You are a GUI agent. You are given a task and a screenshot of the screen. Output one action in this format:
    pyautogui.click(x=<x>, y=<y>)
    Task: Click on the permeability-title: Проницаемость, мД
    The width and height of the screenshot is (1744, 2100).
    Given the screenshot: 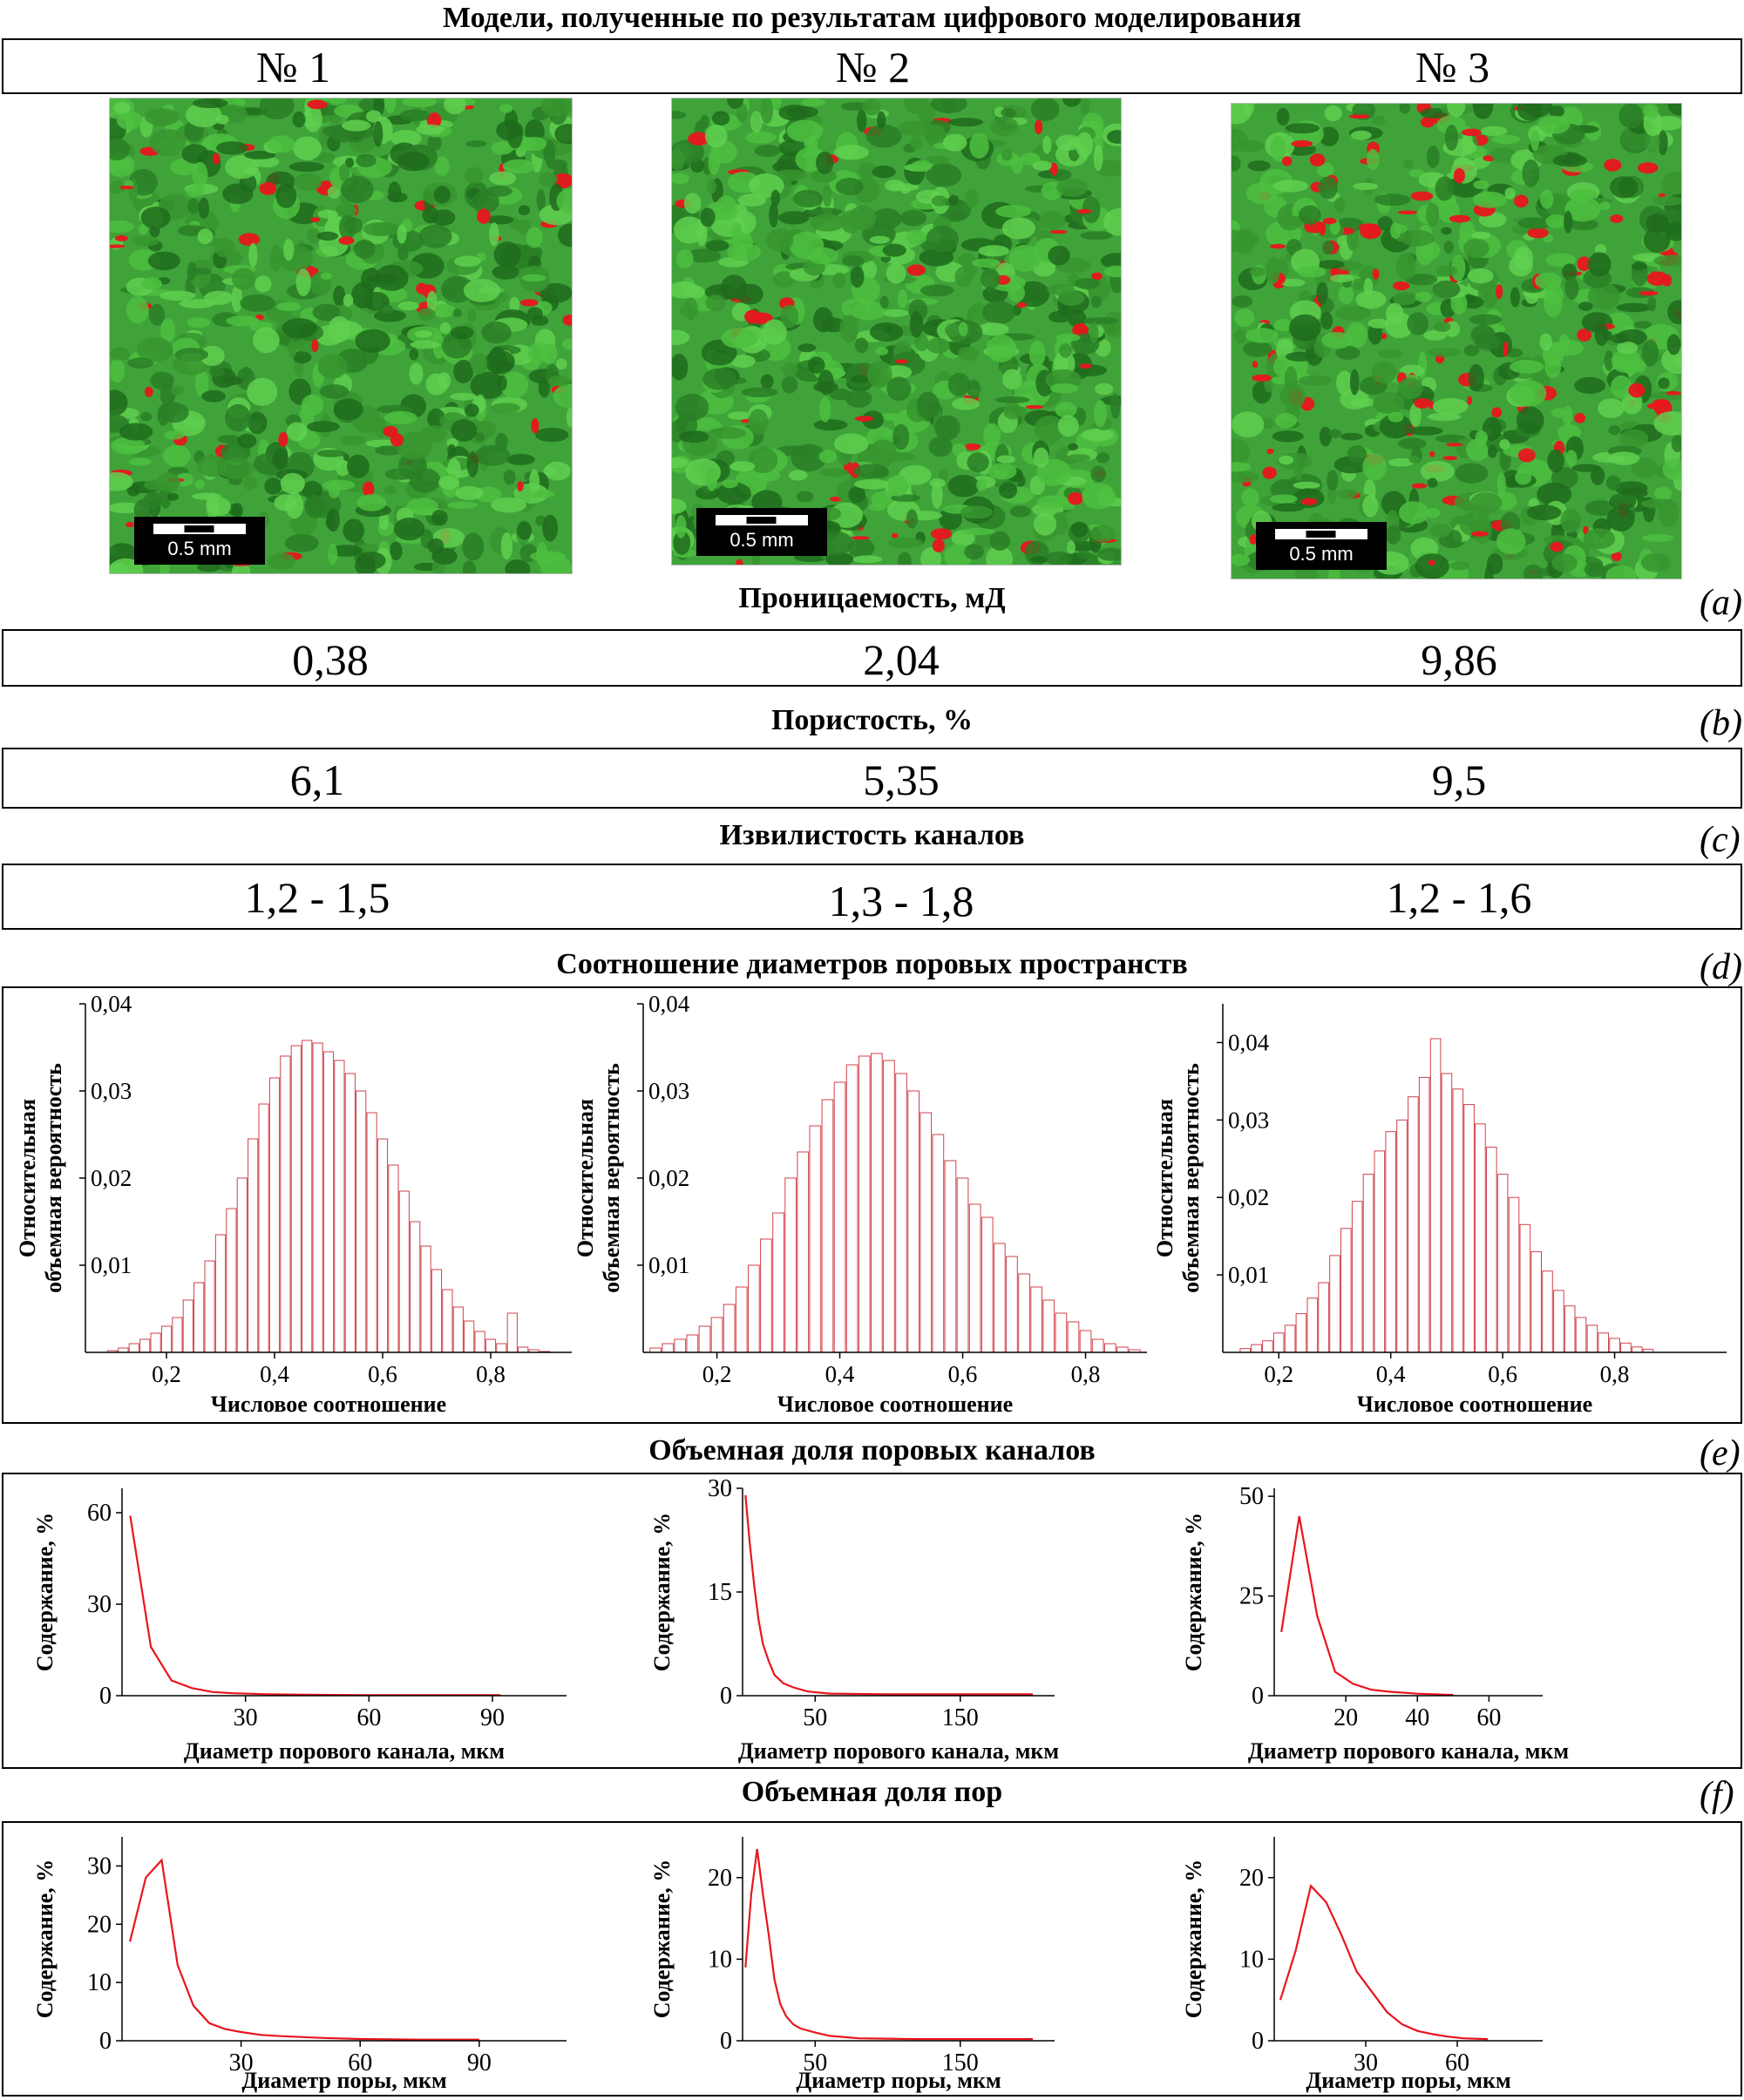 What is the action you would take?
    pyautogui.click(x=872, y=598)
    